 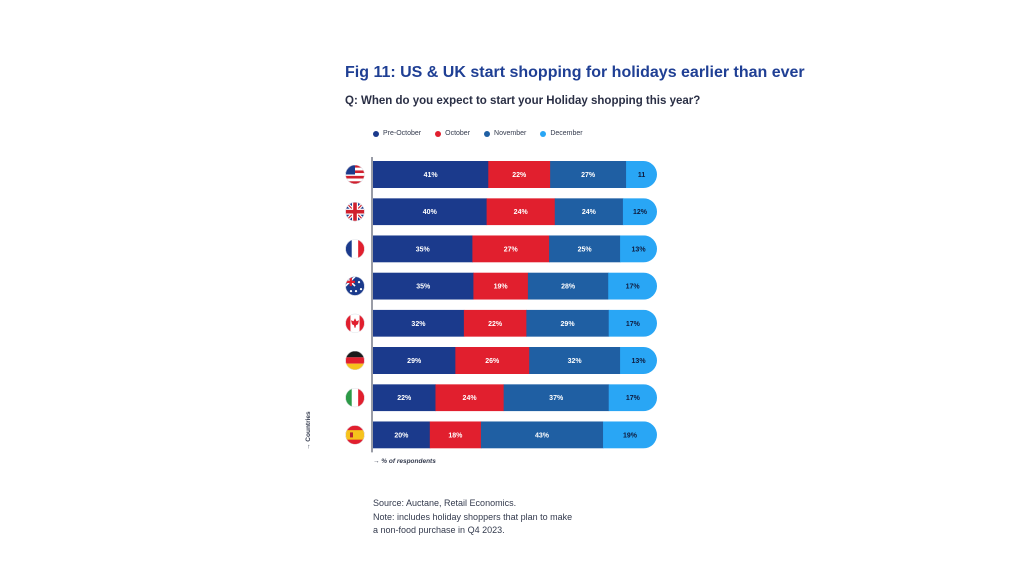 I want to click on flag-cross-h, so click(x=350, y=281).